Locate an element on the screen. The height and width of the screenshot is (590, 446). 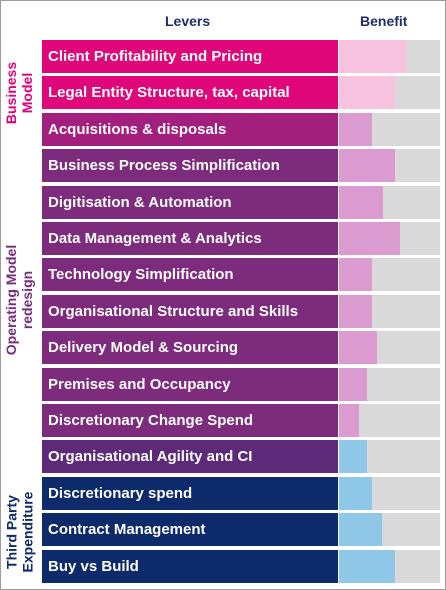
lever-row: Contract Management is located at coordinates (190, 529).